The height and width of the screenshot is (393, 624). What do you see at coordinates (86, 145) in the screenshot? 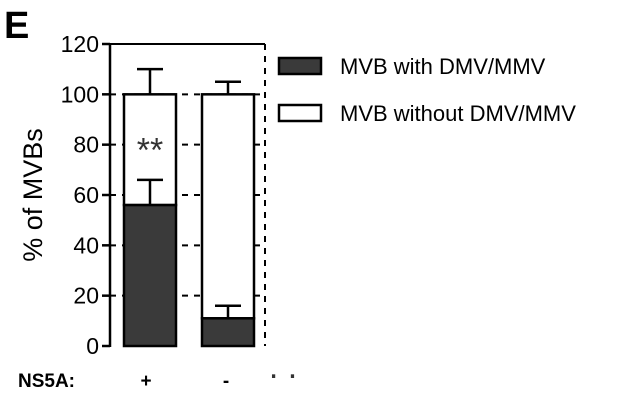
I see `y-tick-label: 80` at bounding box center [86, 145].